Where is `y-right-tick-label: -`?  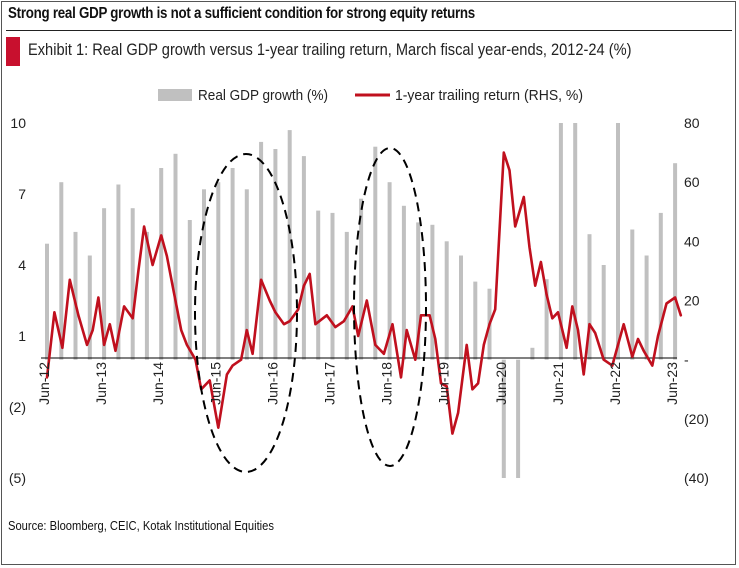
y-right-tick-label: - is located at coordinates (686, 360).